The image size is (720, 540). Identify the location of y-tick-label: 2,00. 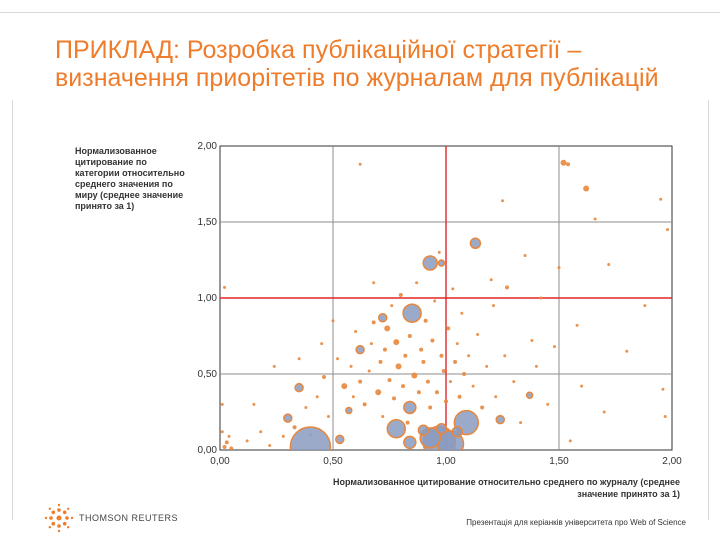
(208, 146).